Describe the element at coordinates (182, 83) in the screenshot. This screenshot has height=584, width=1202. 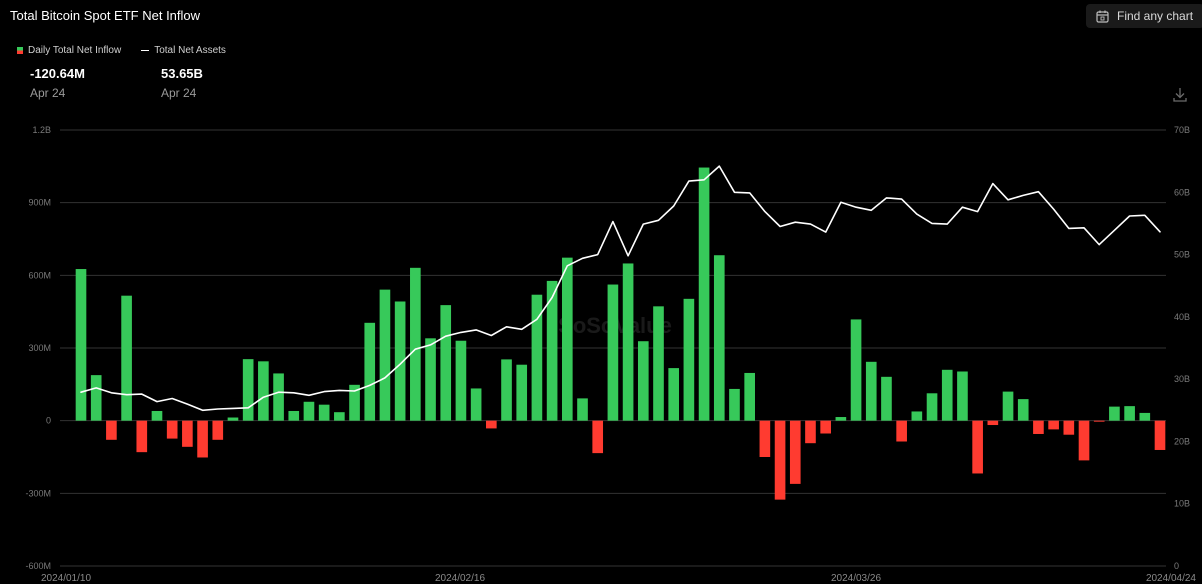
I see `stat-net-assets: 53.65B Apr 24` at that location.